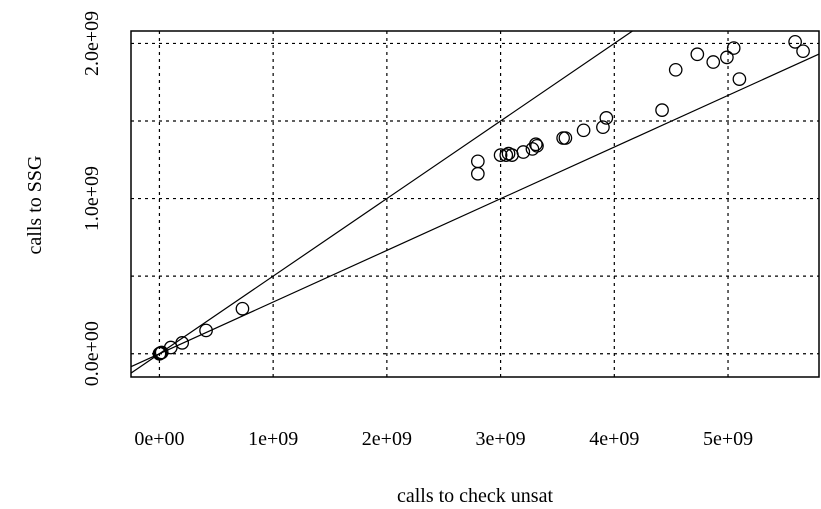 This screenshot has width=821, height=509. Describe the element at coordinates (501, 439) in the screenshot. I see `x-tick-label: 3e+09` at that location.